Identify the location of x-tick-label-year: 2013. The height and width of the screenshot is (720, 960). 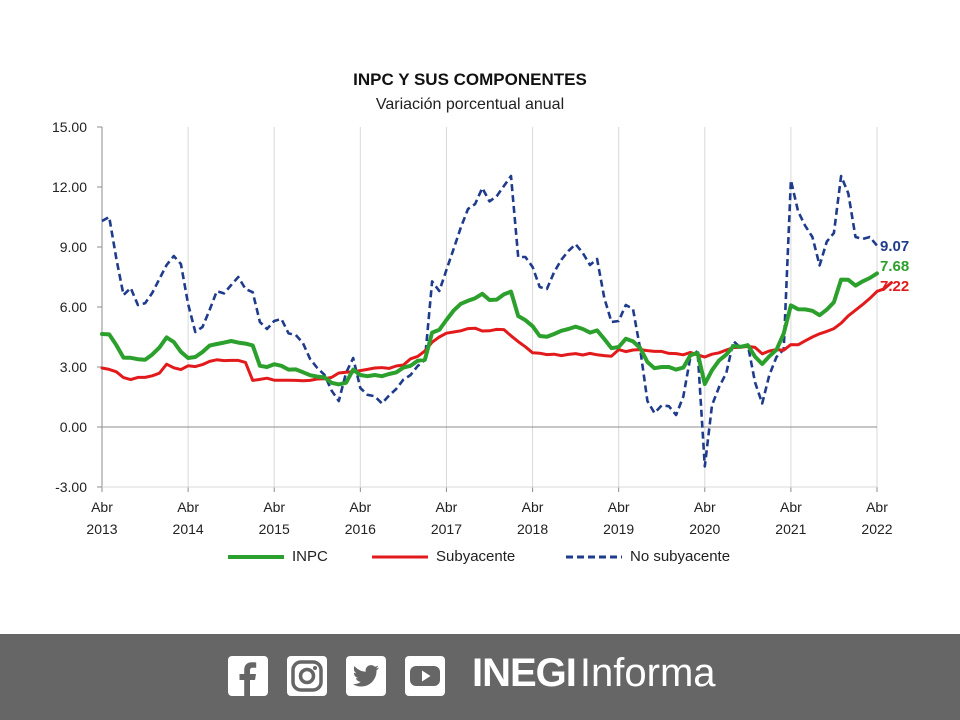
(101, 529).